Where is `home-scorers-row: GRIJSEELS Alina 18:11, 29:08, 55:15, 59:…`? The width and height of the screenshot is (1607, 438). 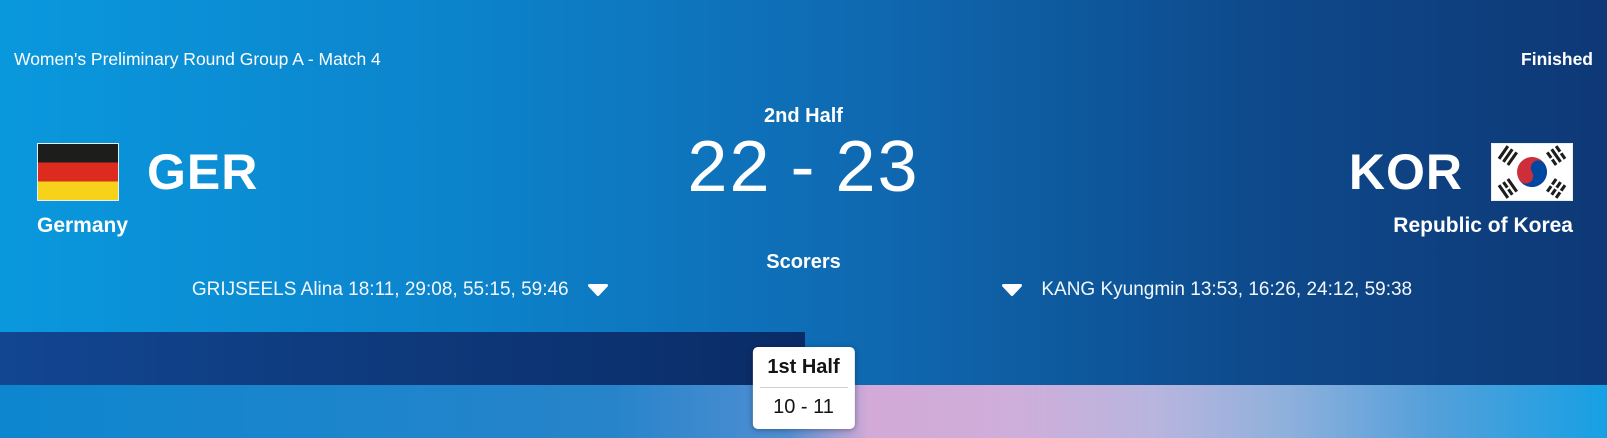
home-scorers-row: GRIJSEELS Alina 18:11, 29:08, 55:15, 59:… is located at coordinates (402, 290).